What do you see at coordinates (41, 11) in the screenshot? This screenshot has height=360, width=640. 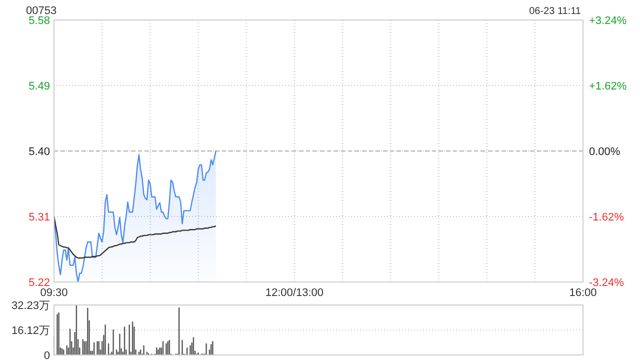 I see `chart-title: 00753` at bounding box center [41, 11].